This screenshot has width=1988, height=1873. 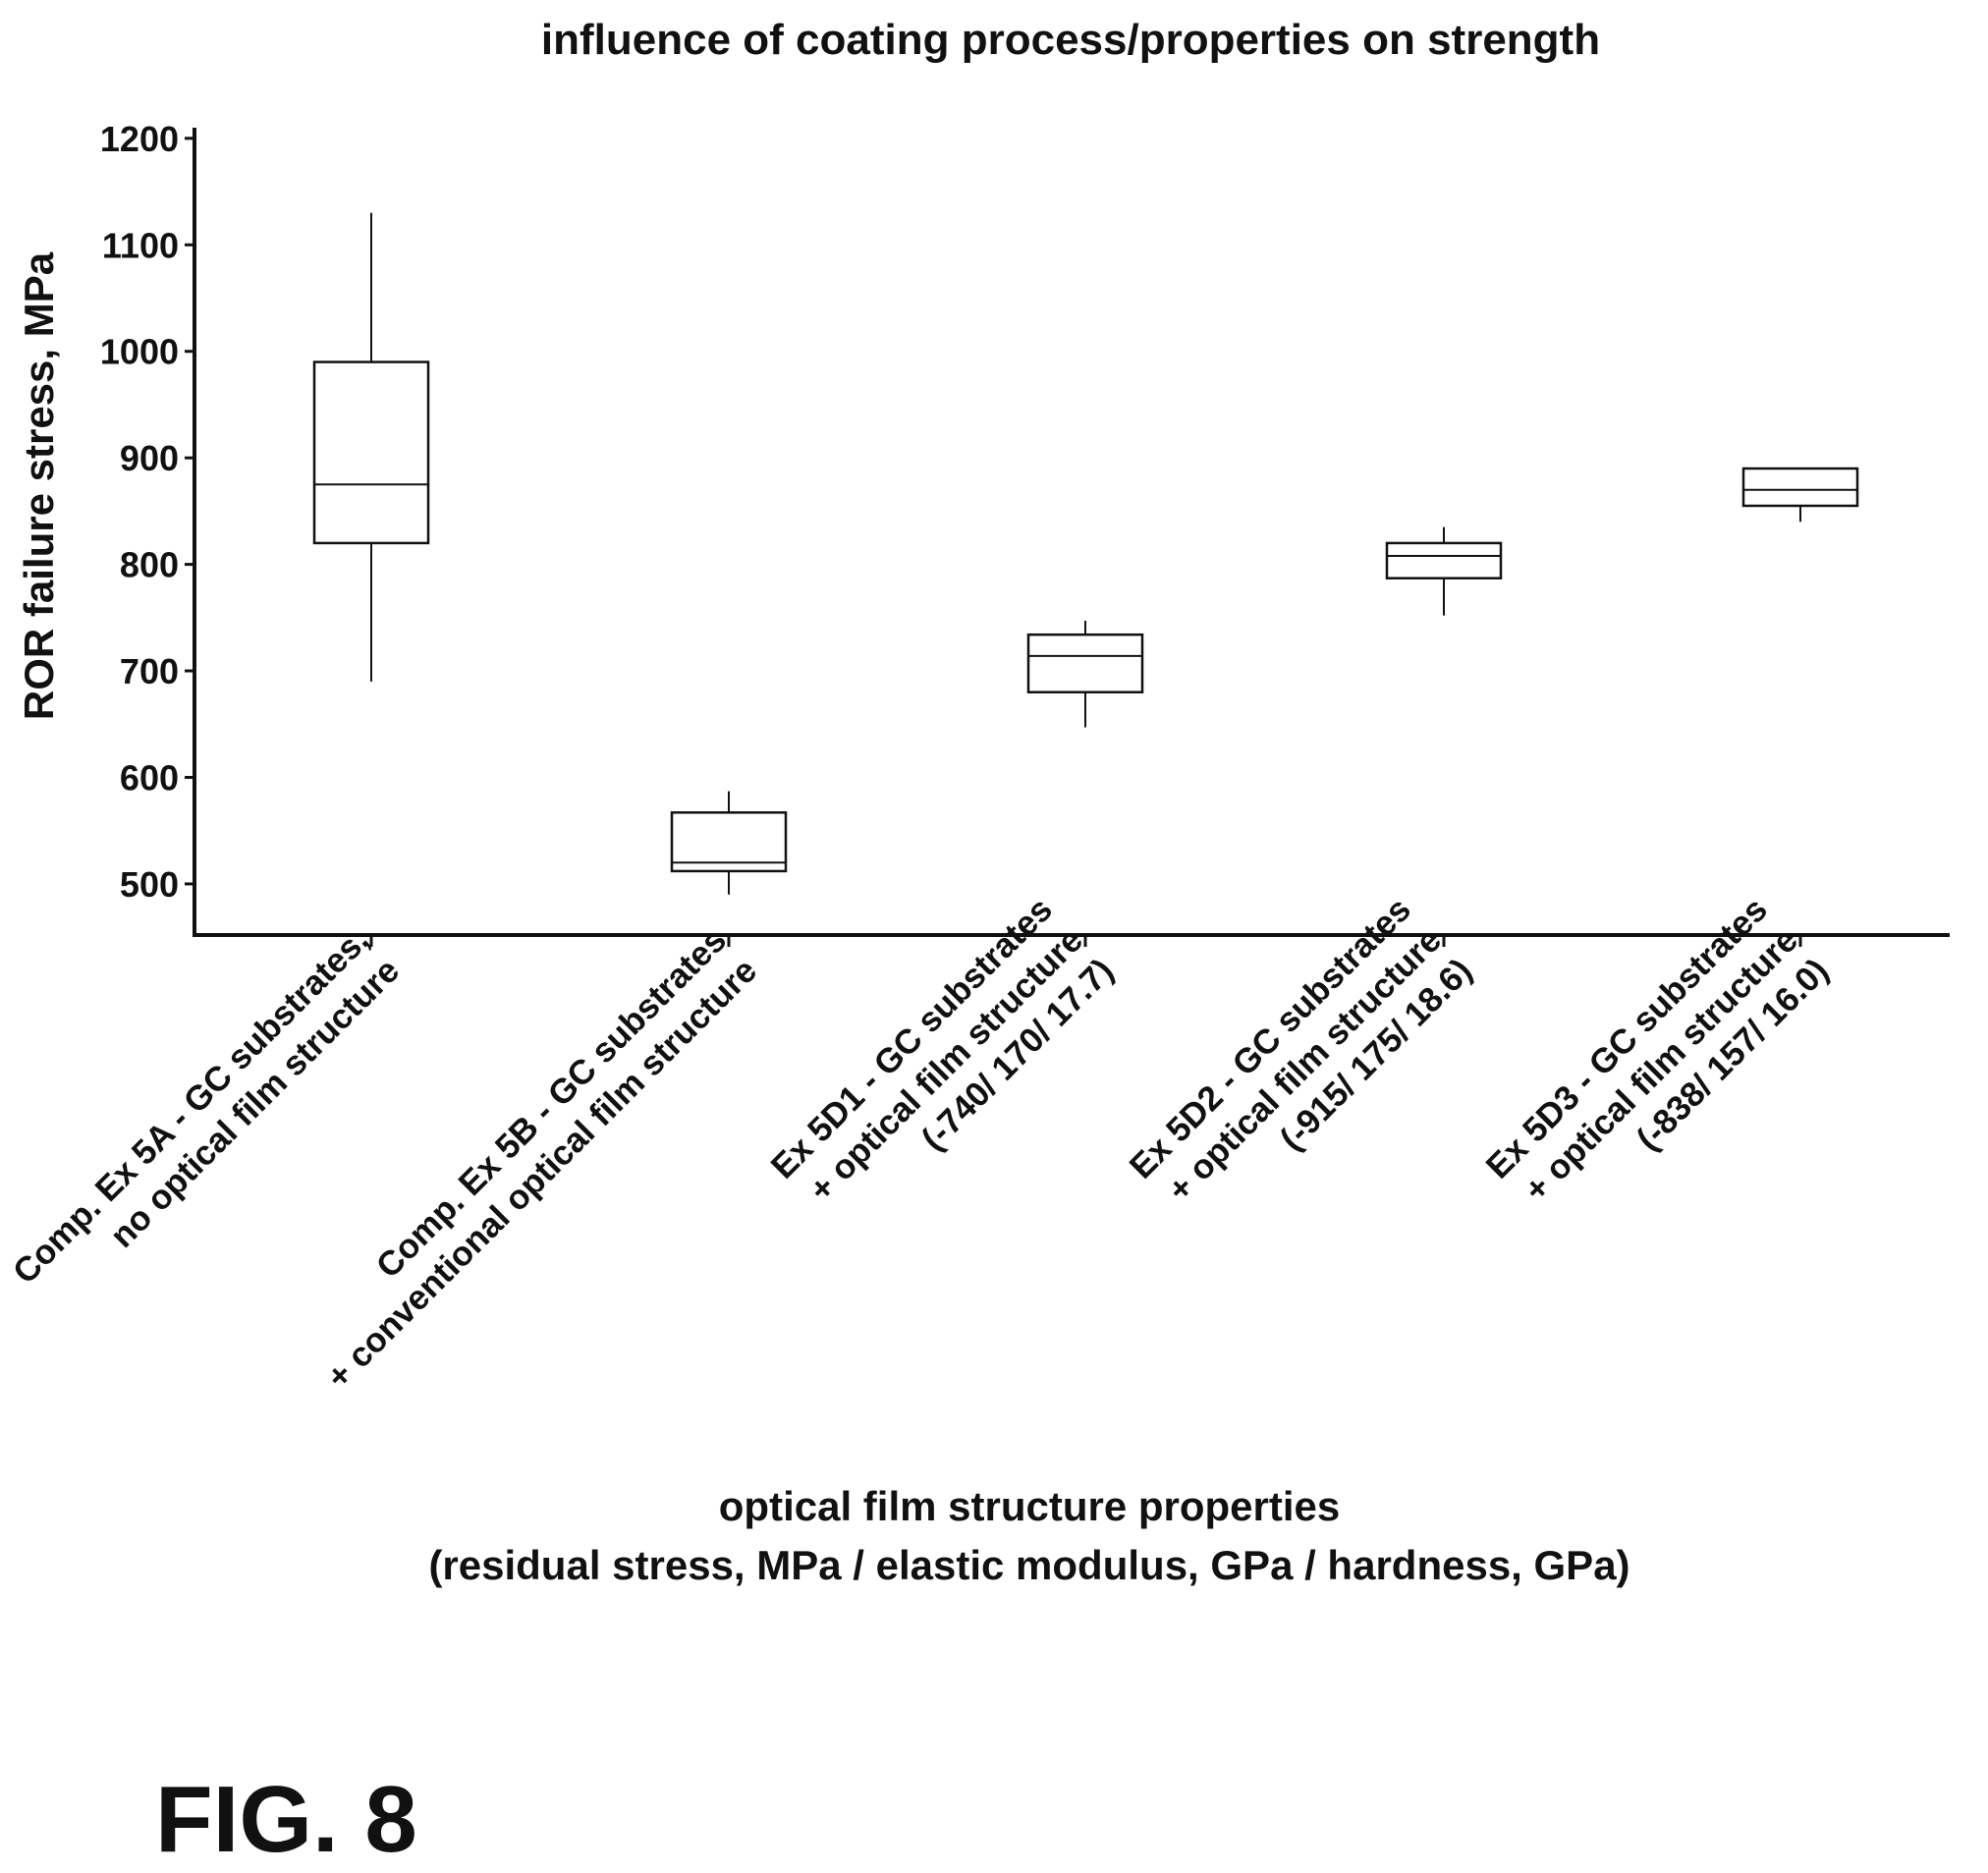 I want to click on y-axis-label: ROR failure stress, MPa, so click(x=39, y=486).